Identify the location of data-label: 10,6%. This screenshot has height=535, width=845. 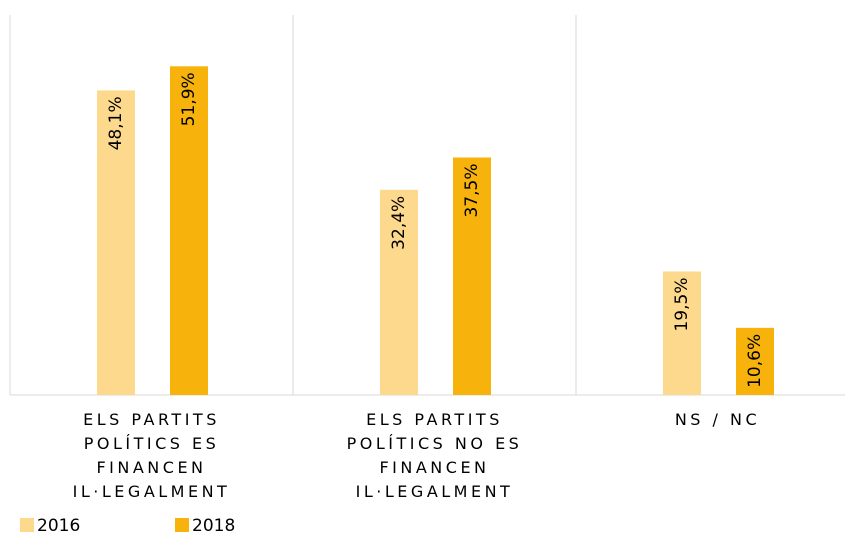
(755, 361).